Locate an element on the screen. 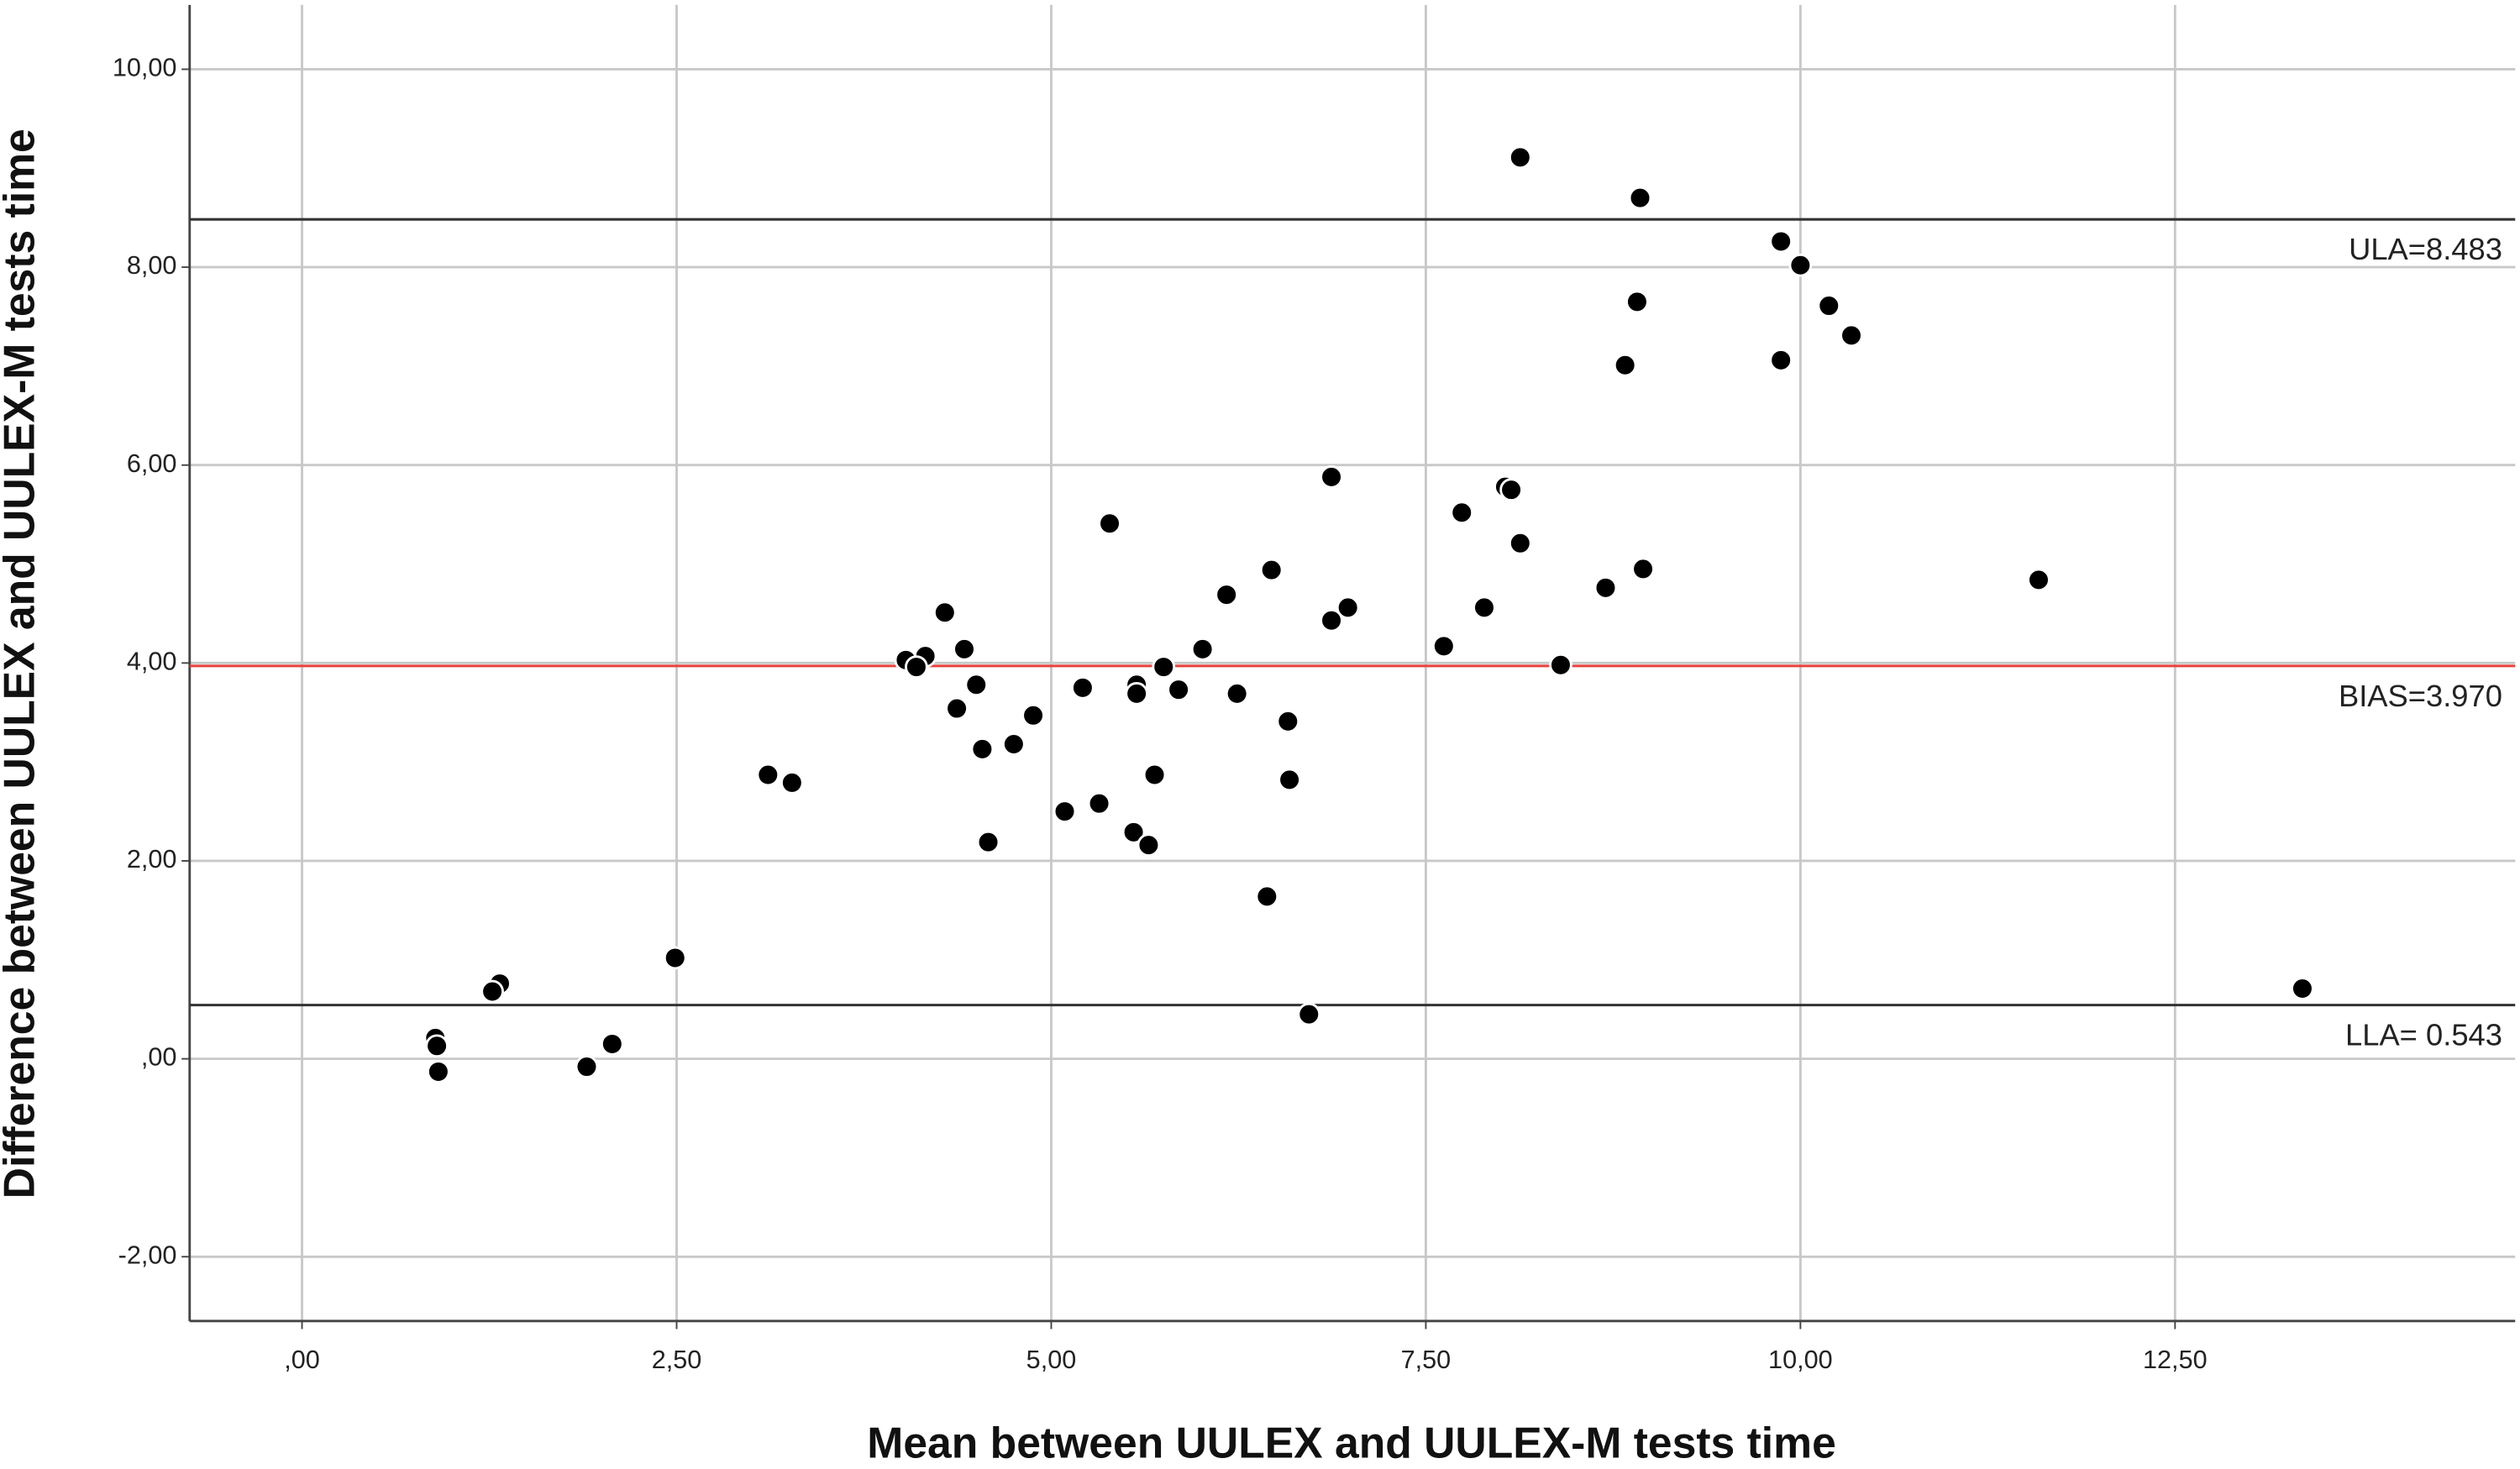 The height and width of the screenshot is (1469, 2520). y-tick-label: ,00 is located at coordinates (159, 1057).